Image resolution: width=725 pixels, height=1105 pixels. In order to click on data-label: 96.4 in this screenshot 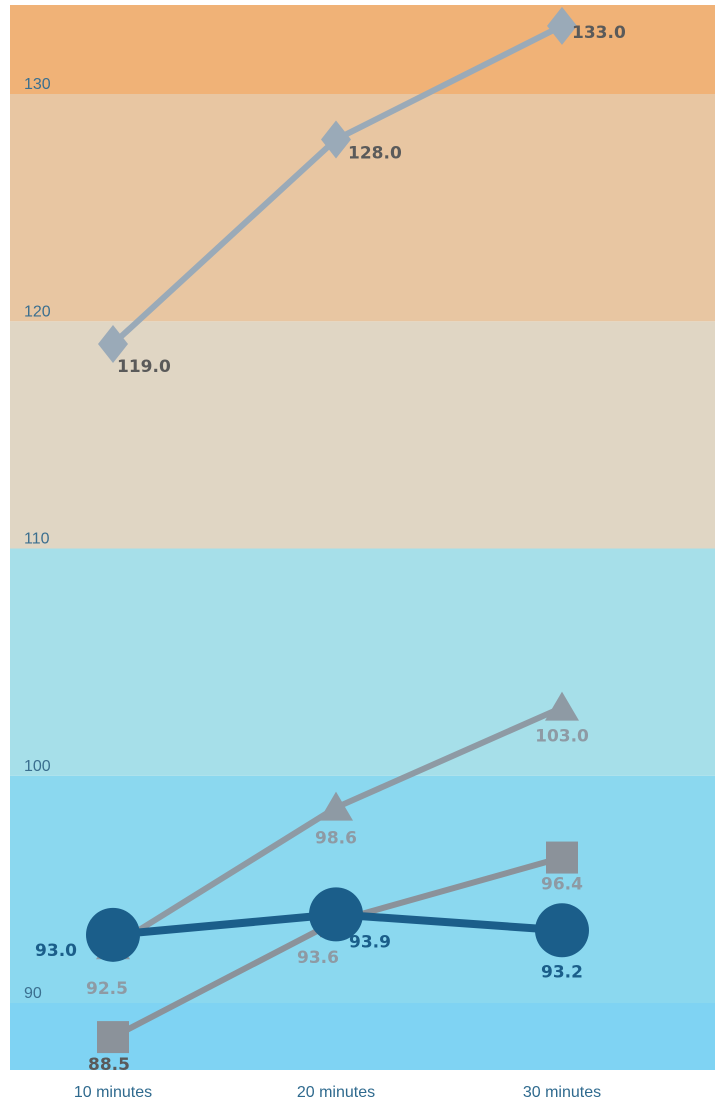, I will do `click(562, 885)`.